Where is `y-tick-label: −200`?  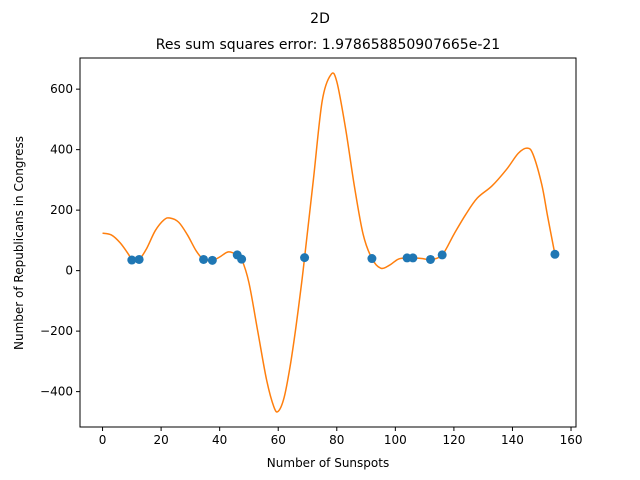
y-tick-label: −200 is located at coordinates (56, 331).